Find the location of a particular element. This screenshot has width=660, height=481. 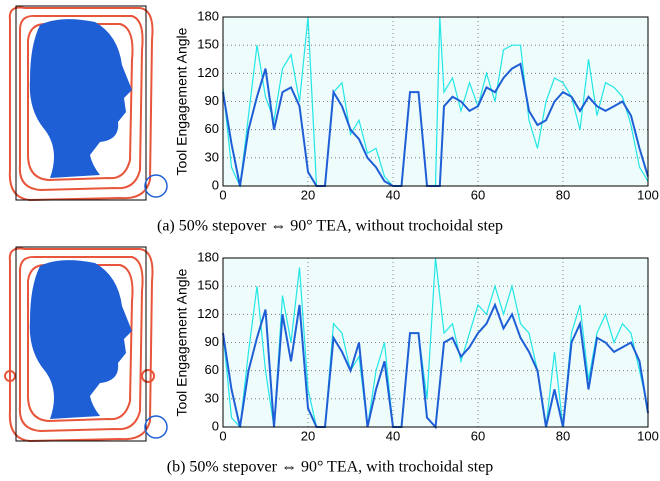

toolpath-b is located at coordinates (86, 344).